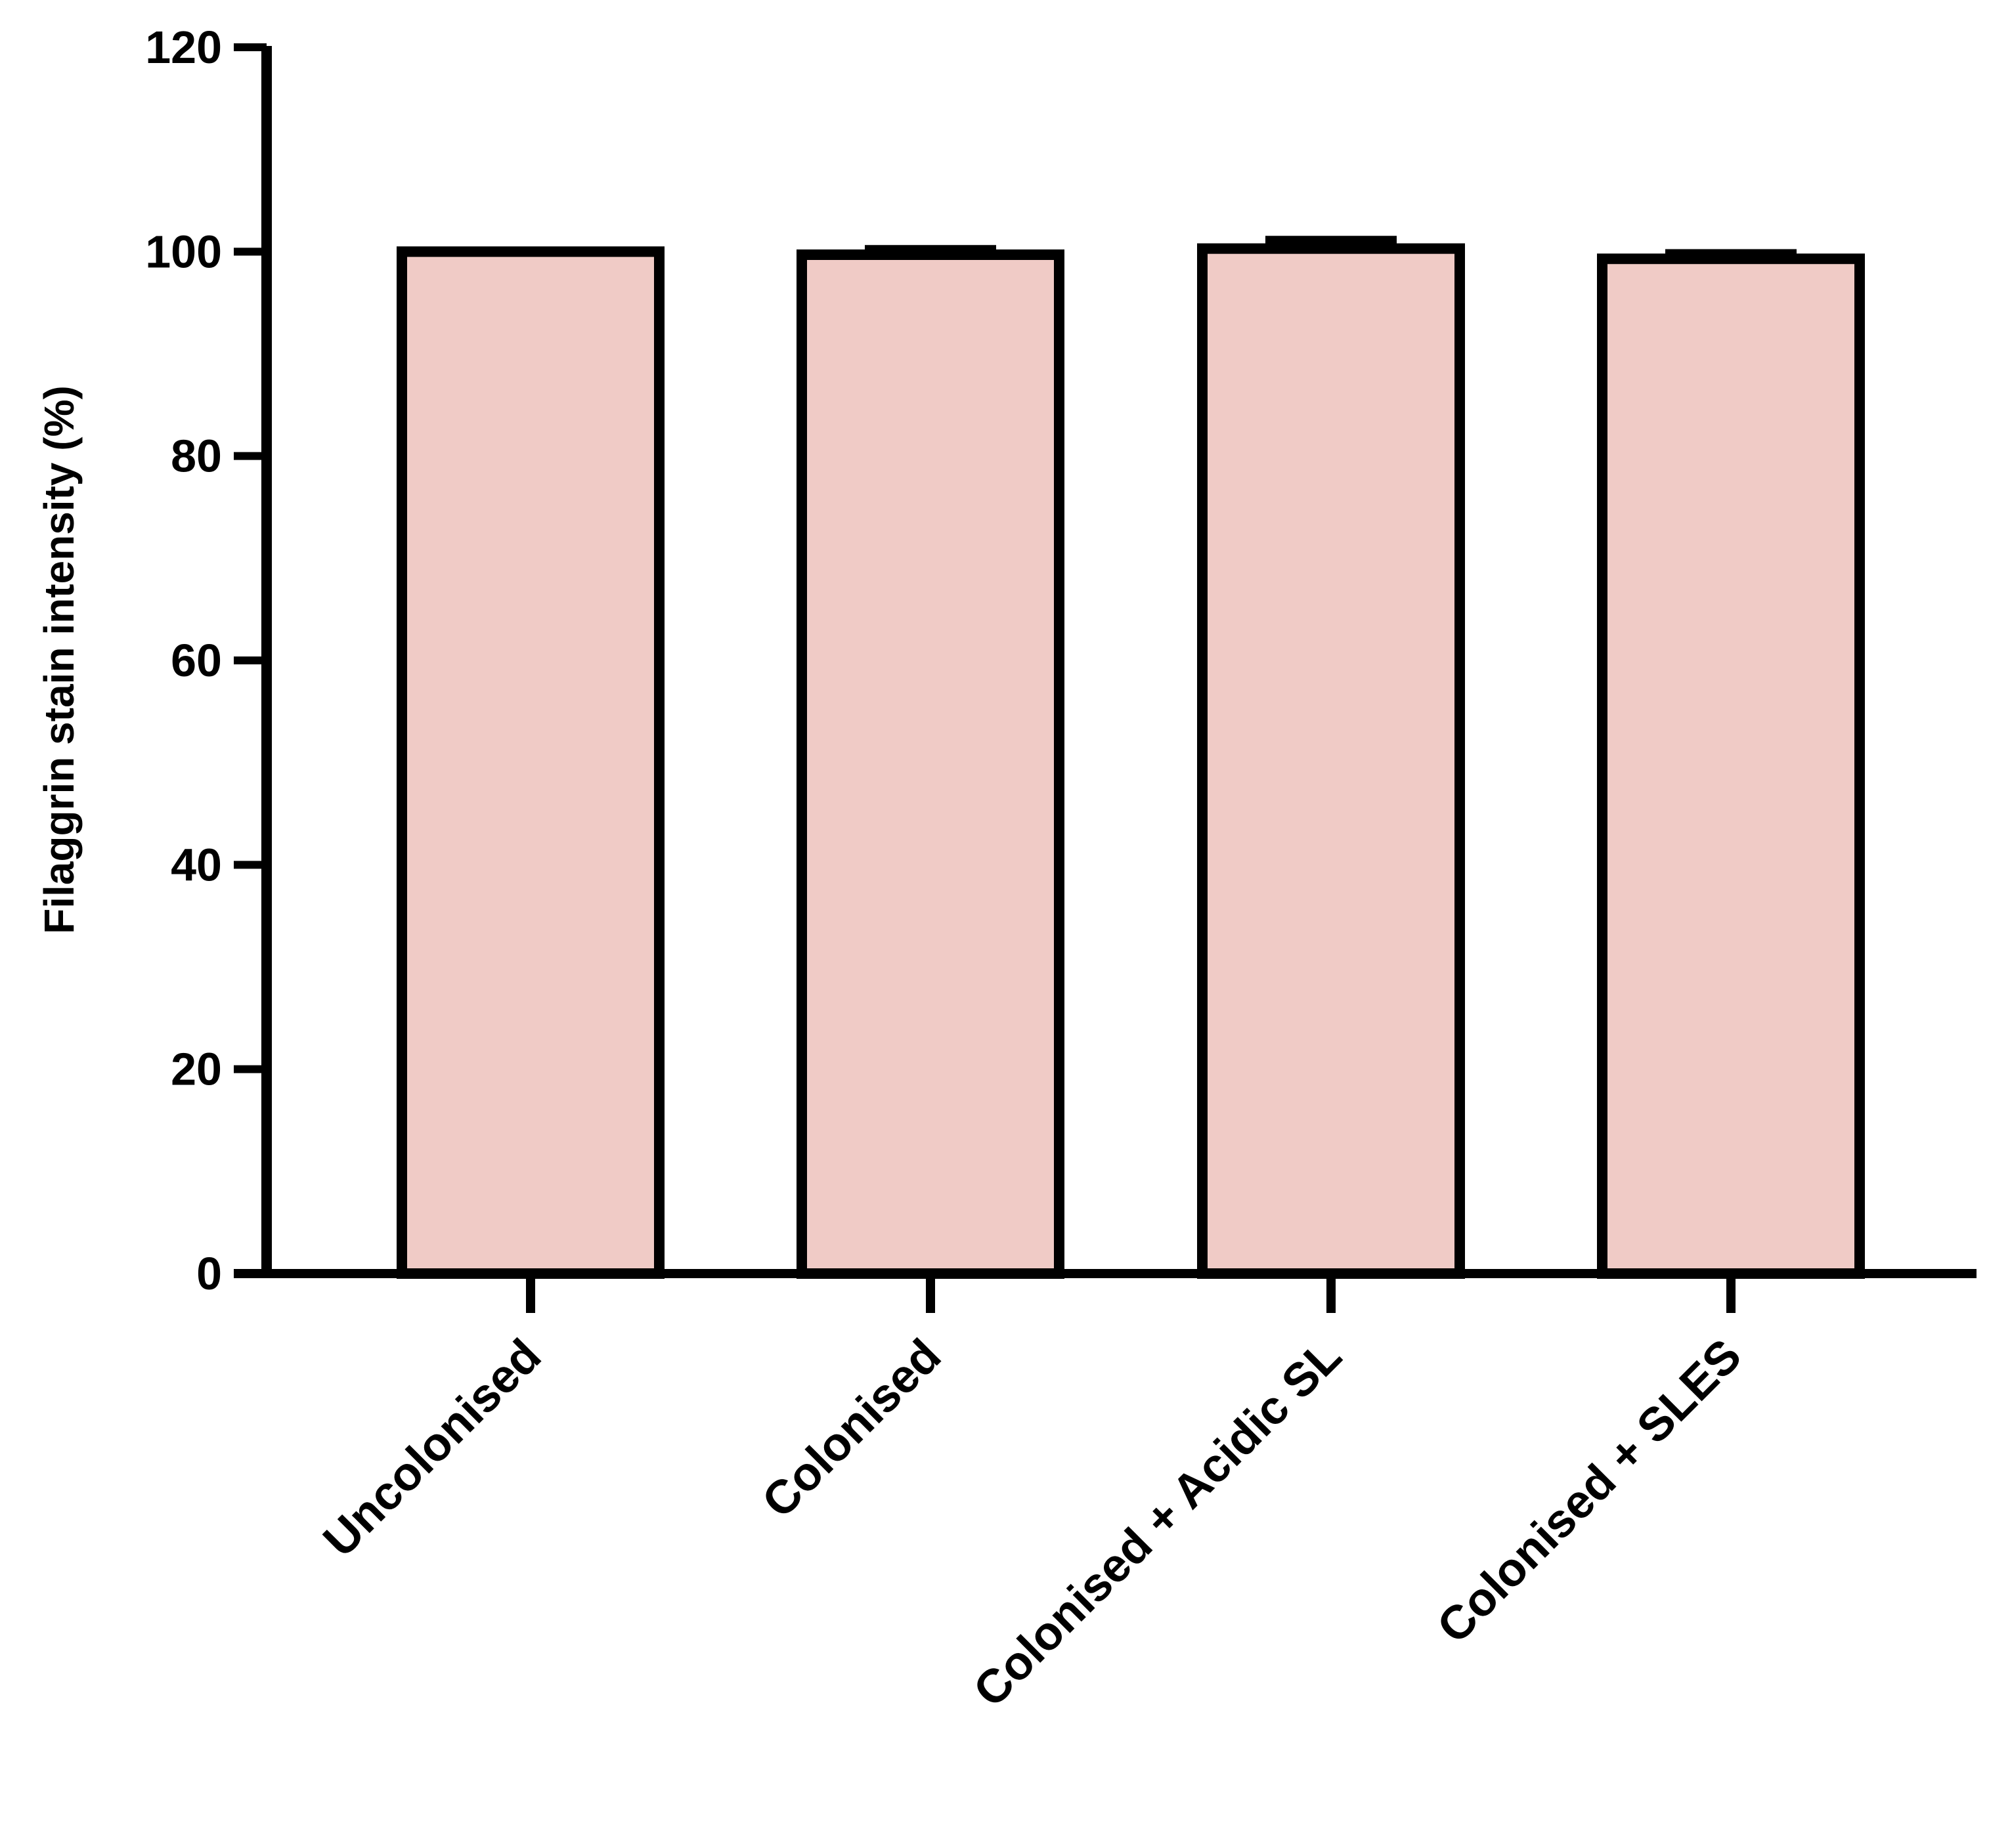 Image resolution: width=2010 pixels, height=1848 pixels. What do you see at coordinates (432, 1448) in the screenshot?
I see `x-tick-label-0: Uncolonised` at bounding box center [432, 1448].